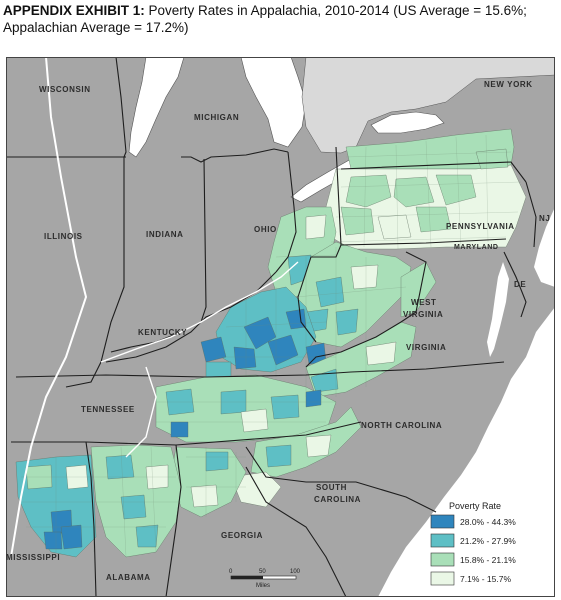  What do you see at coordinates (199, 312) in the screenshot?
I see `ohio-river` at bounding box center [199, 312].